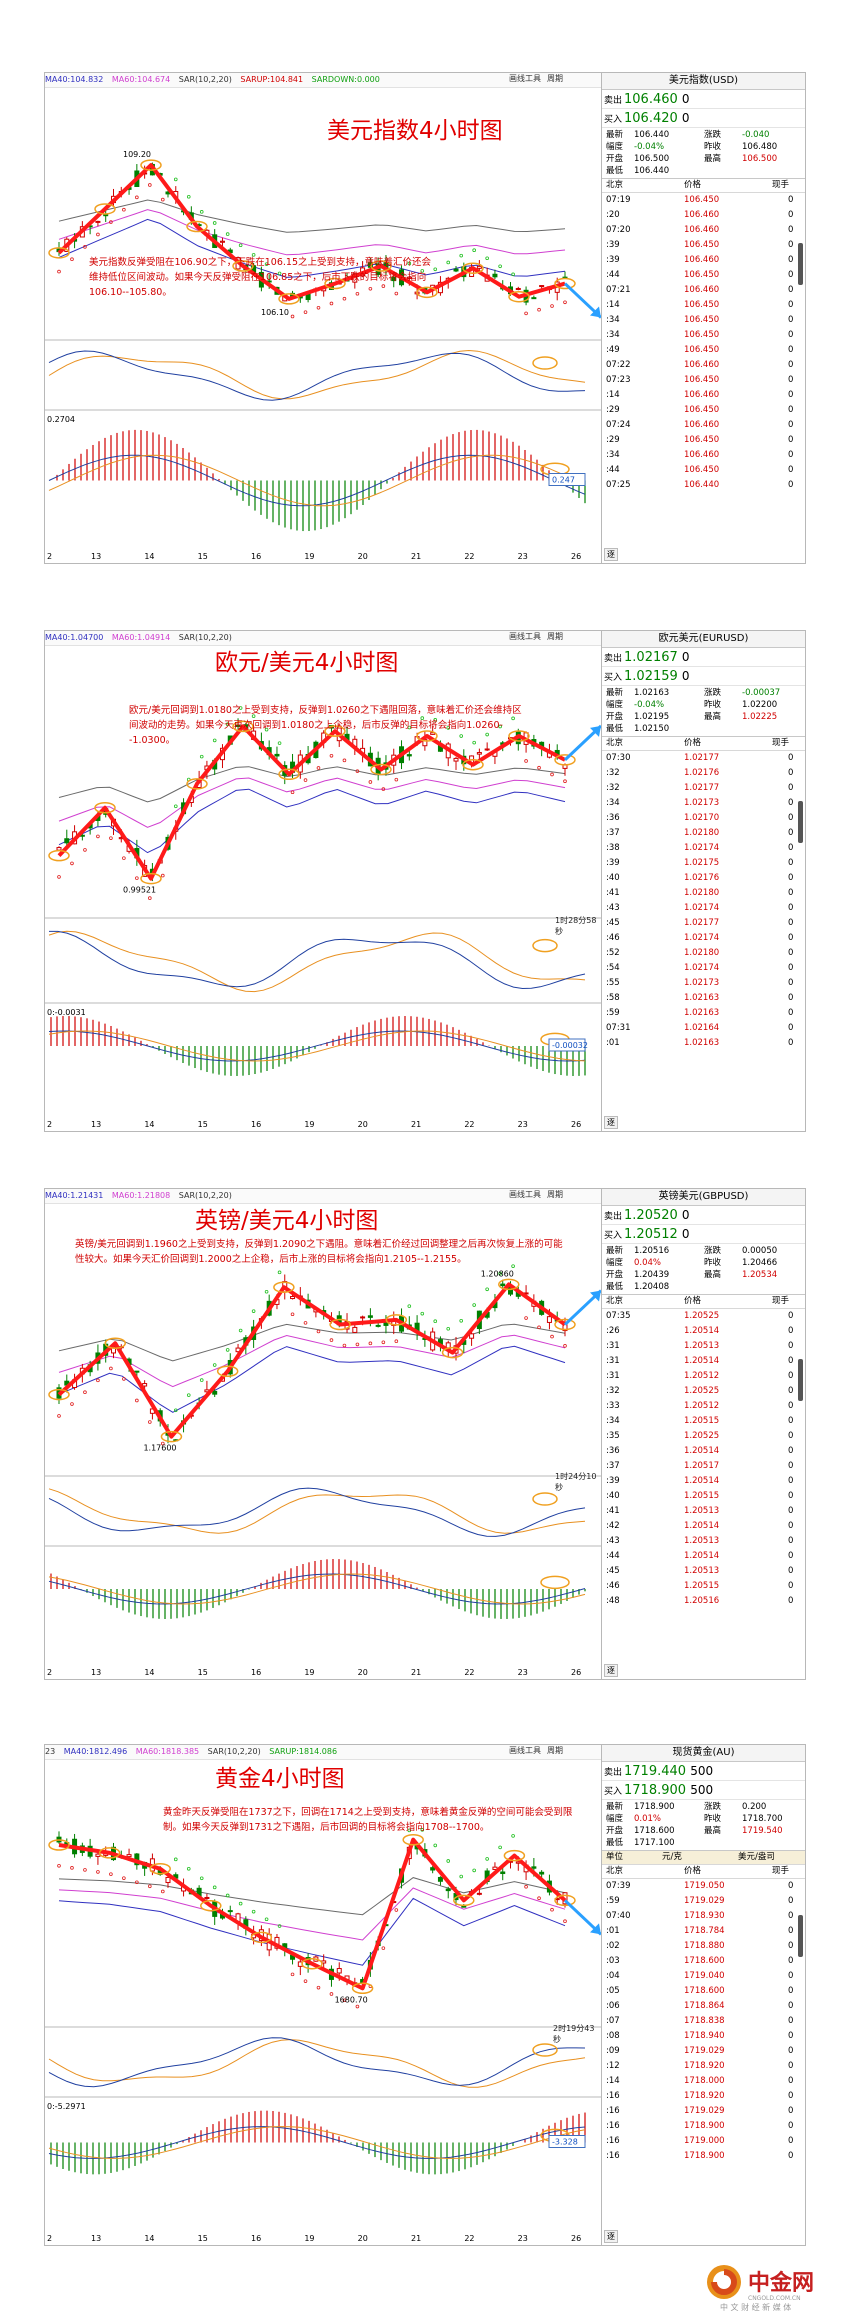  I want to click on tick-time: :05, so click(613, 1991).